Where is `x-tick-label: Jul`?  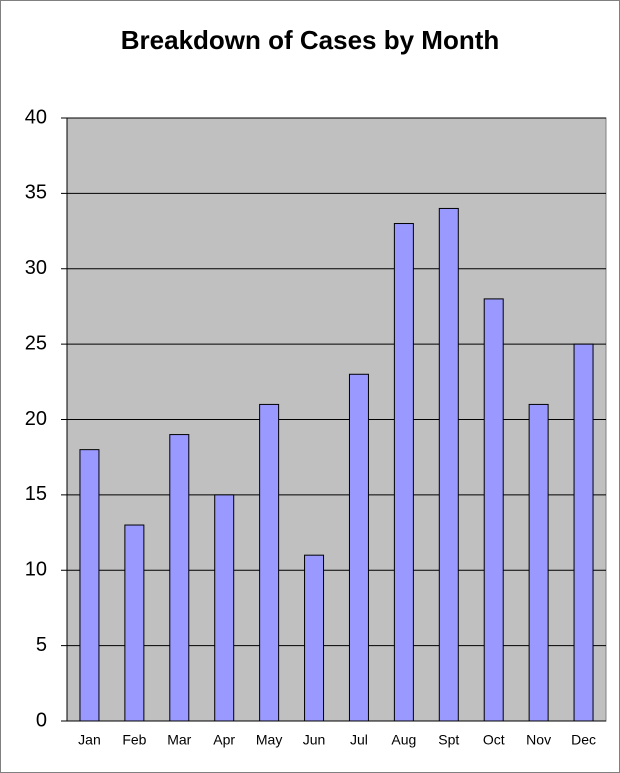
x-tick-label: Jul is located at coordinates (359, 740).